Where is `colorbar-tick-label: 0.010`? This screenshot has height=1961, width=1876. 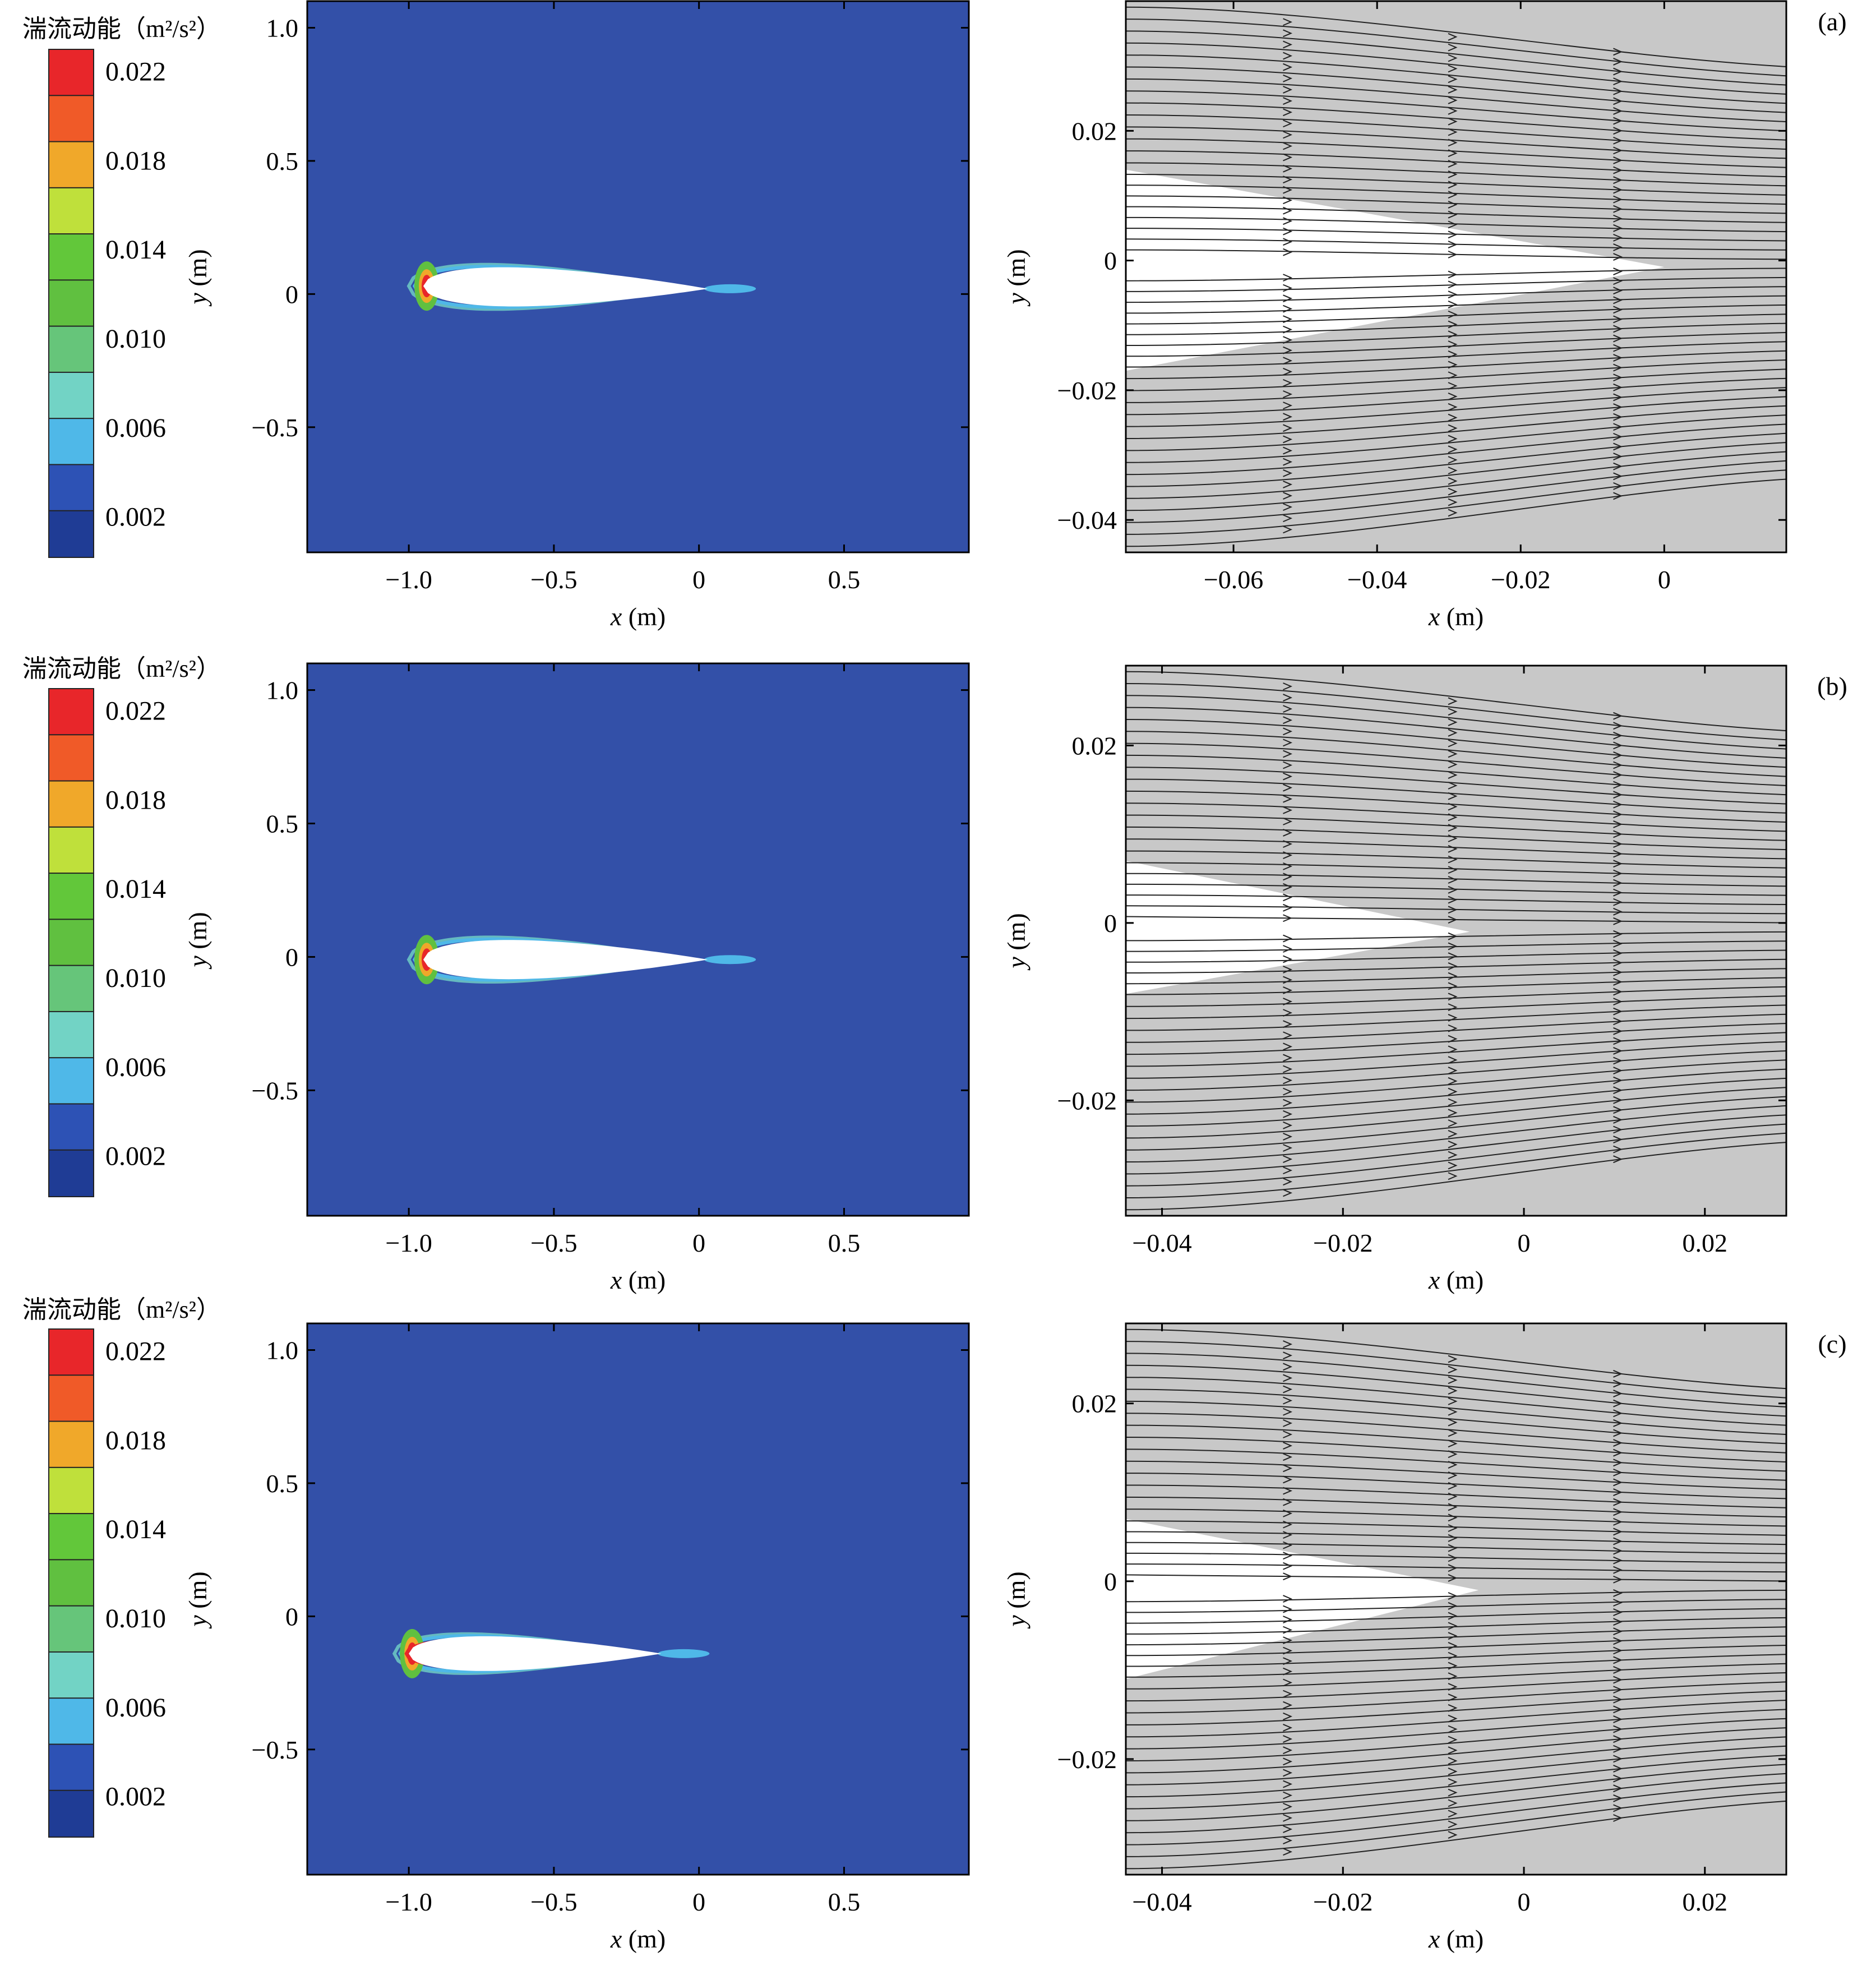
colorbar-tick-label: 0.010 is located at coordinates (135, 1619).